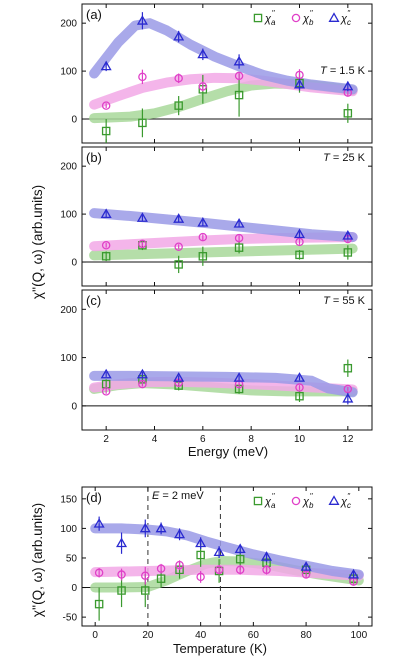 The height and width of the screenshot is (662, 407). I want to click on x-tick-label: 20, so click(148, 635).